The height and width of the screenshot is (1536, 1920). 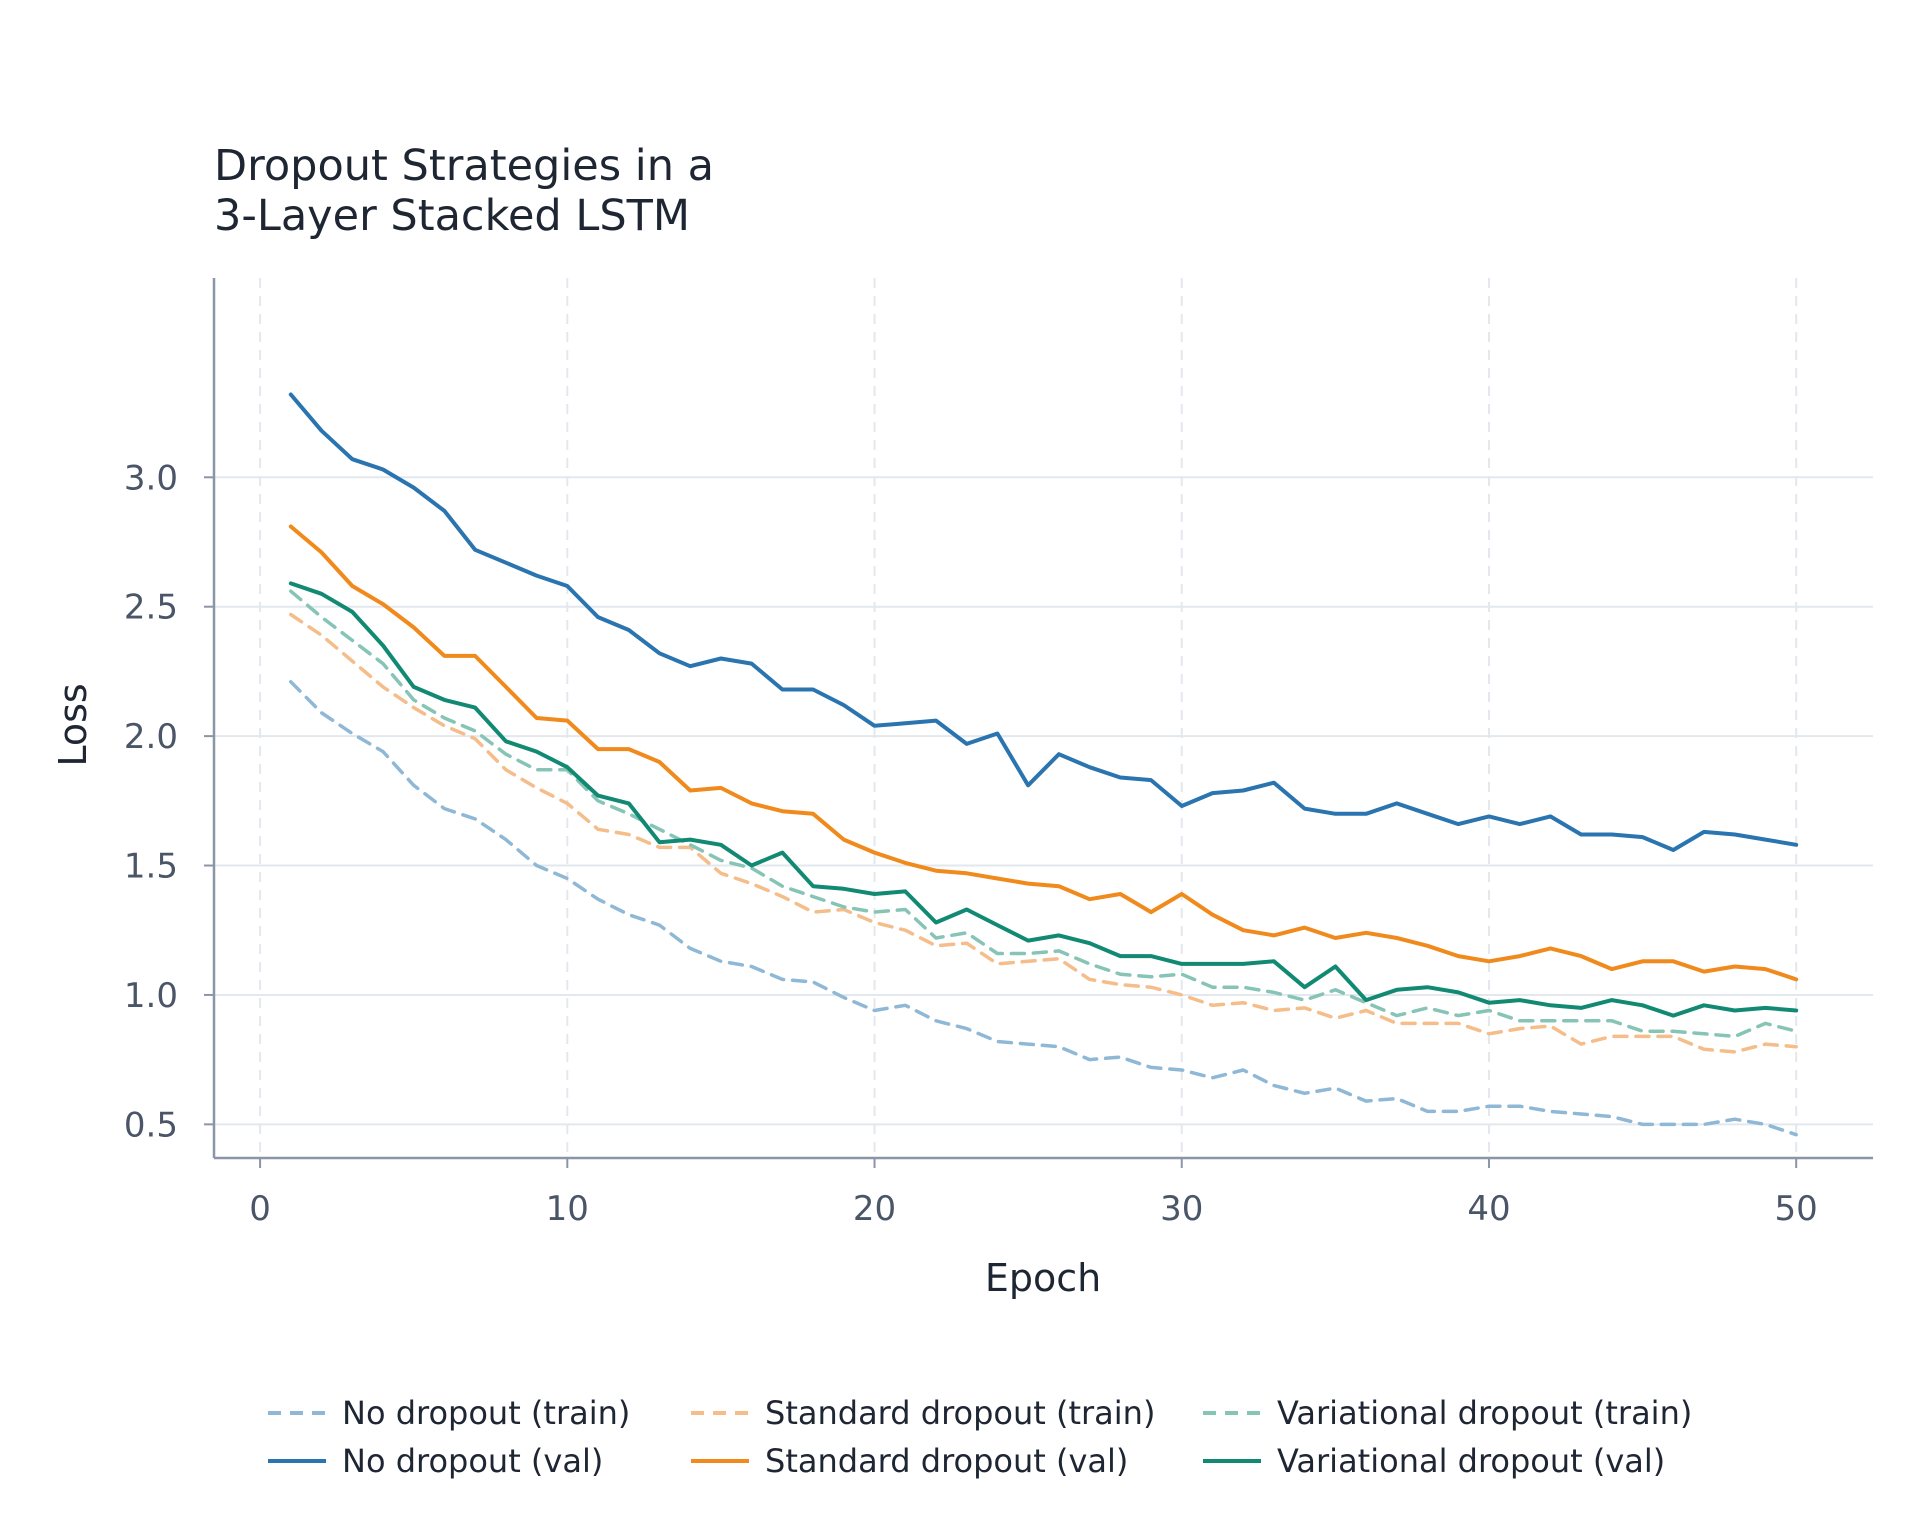 What do you see at coordinates (472, 1461) in the screenshot?
I see `legend-label: No dropout (val)` at bounding box center [472, 1461].